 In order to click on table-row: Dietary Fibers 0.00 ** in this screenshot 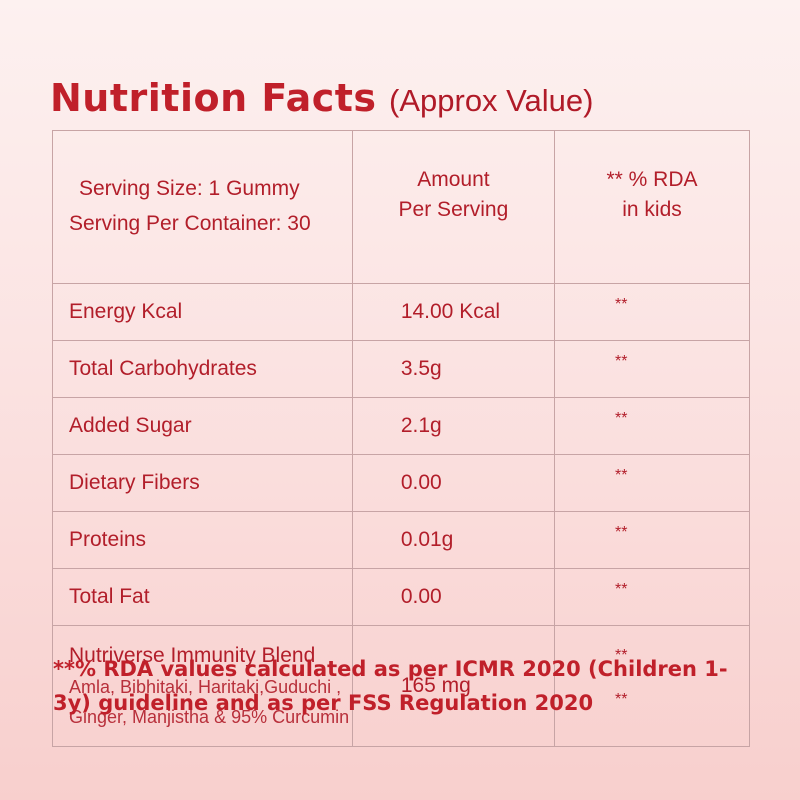, I will do `click(401, 483)`.